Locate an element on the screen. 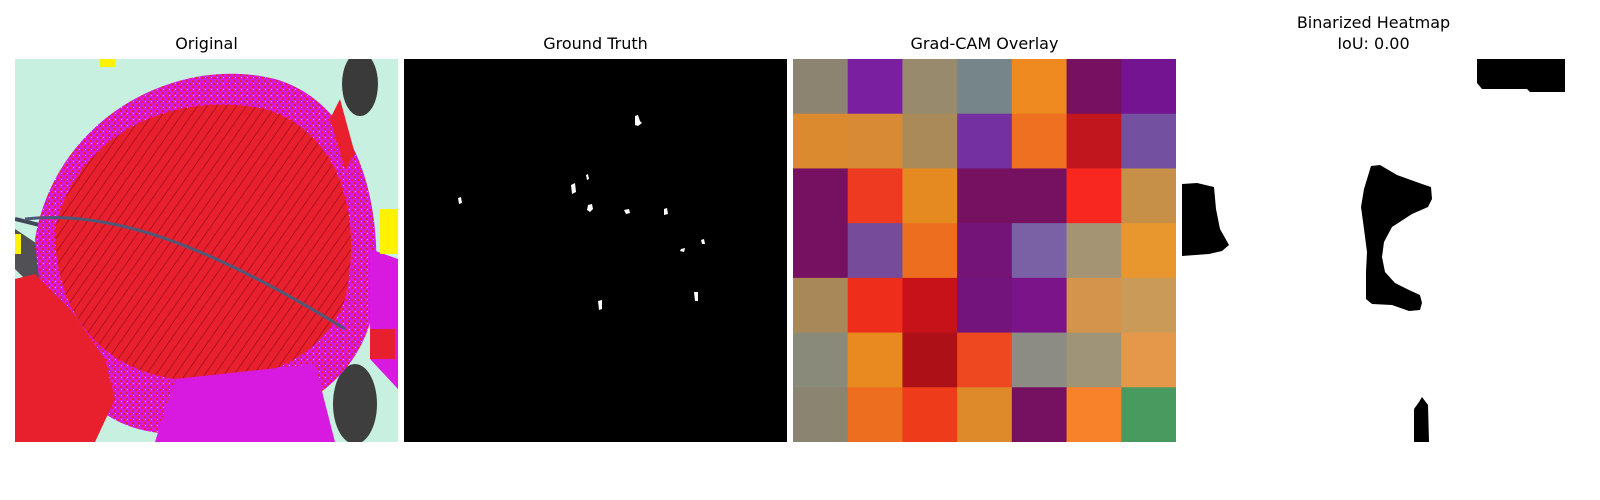 This screenshot has height=500, width=1600. red-blob-bottom-left is located at coordinates (65, 358).